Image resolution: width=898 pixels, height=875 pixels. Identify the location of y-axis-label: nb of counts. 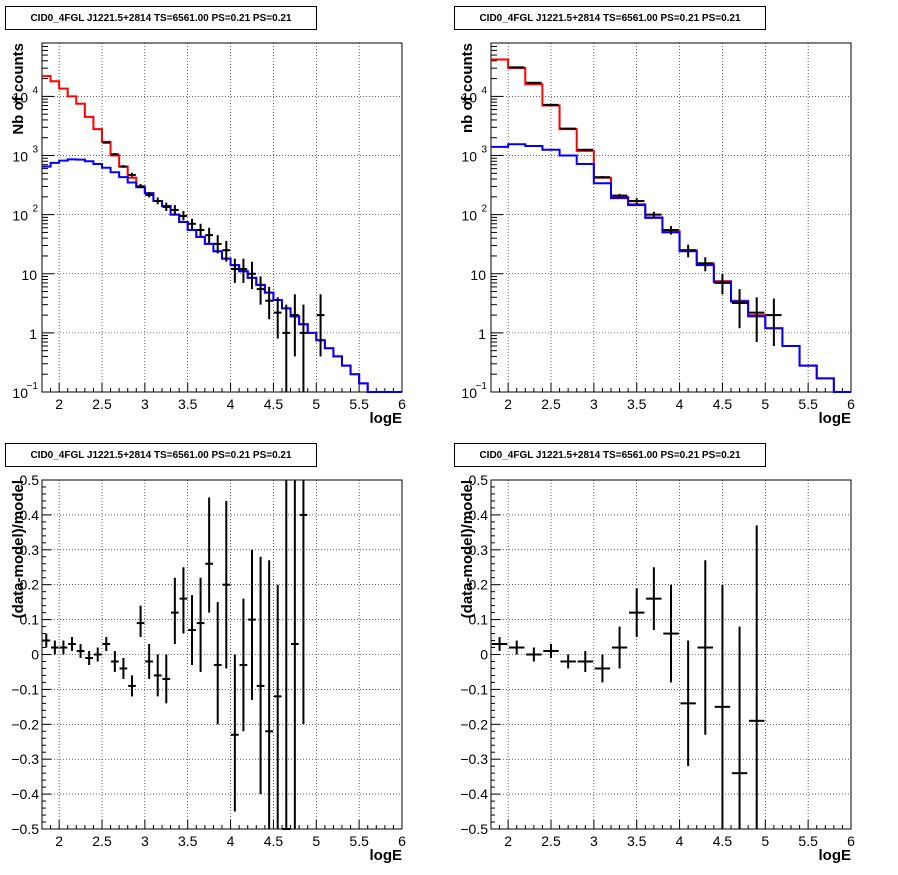
(467, 88).